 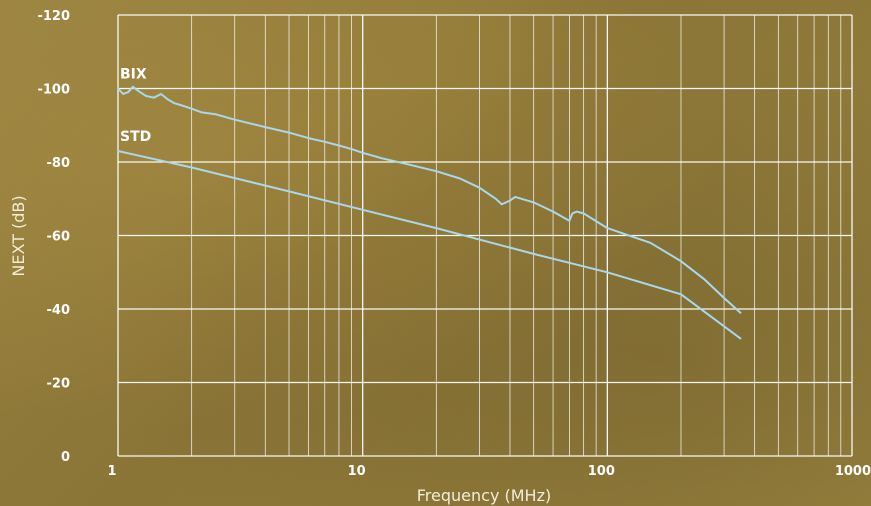 I want to click on y-axis-label: NEXT (dB), so click(x=18, y=235).